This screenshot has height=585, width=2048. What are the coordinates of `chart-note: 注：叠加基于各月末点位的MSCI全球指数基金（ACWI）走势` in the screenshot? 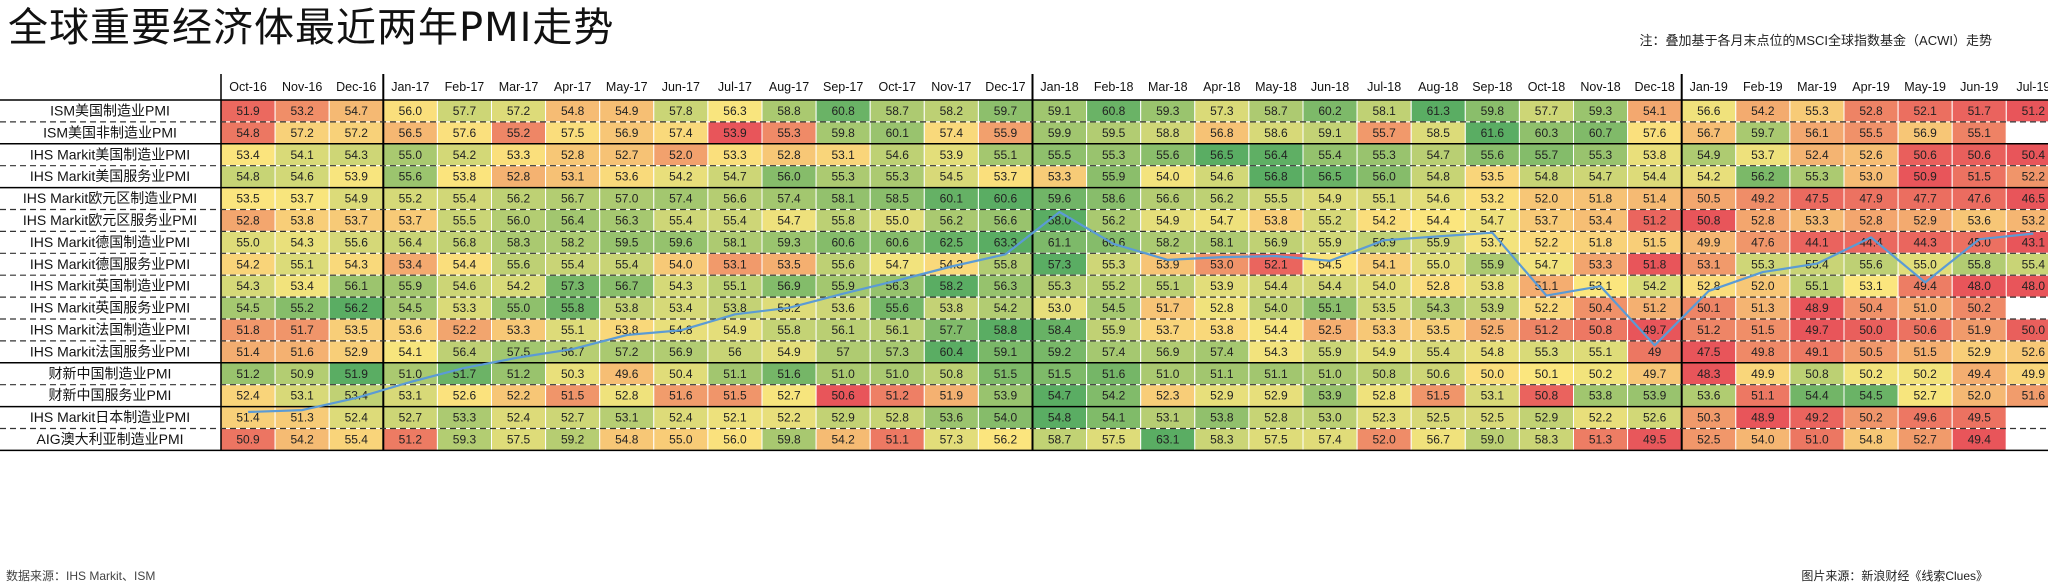 It's located at (1815, 40).